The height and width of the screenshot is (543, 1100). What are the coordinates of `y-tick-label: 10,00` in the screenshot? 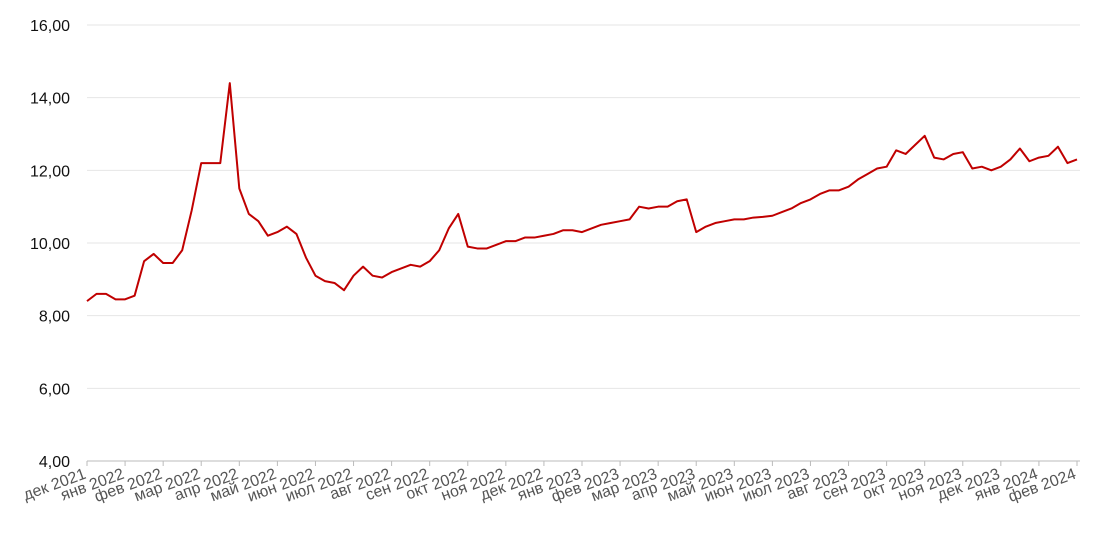 It's located at (50, 244).